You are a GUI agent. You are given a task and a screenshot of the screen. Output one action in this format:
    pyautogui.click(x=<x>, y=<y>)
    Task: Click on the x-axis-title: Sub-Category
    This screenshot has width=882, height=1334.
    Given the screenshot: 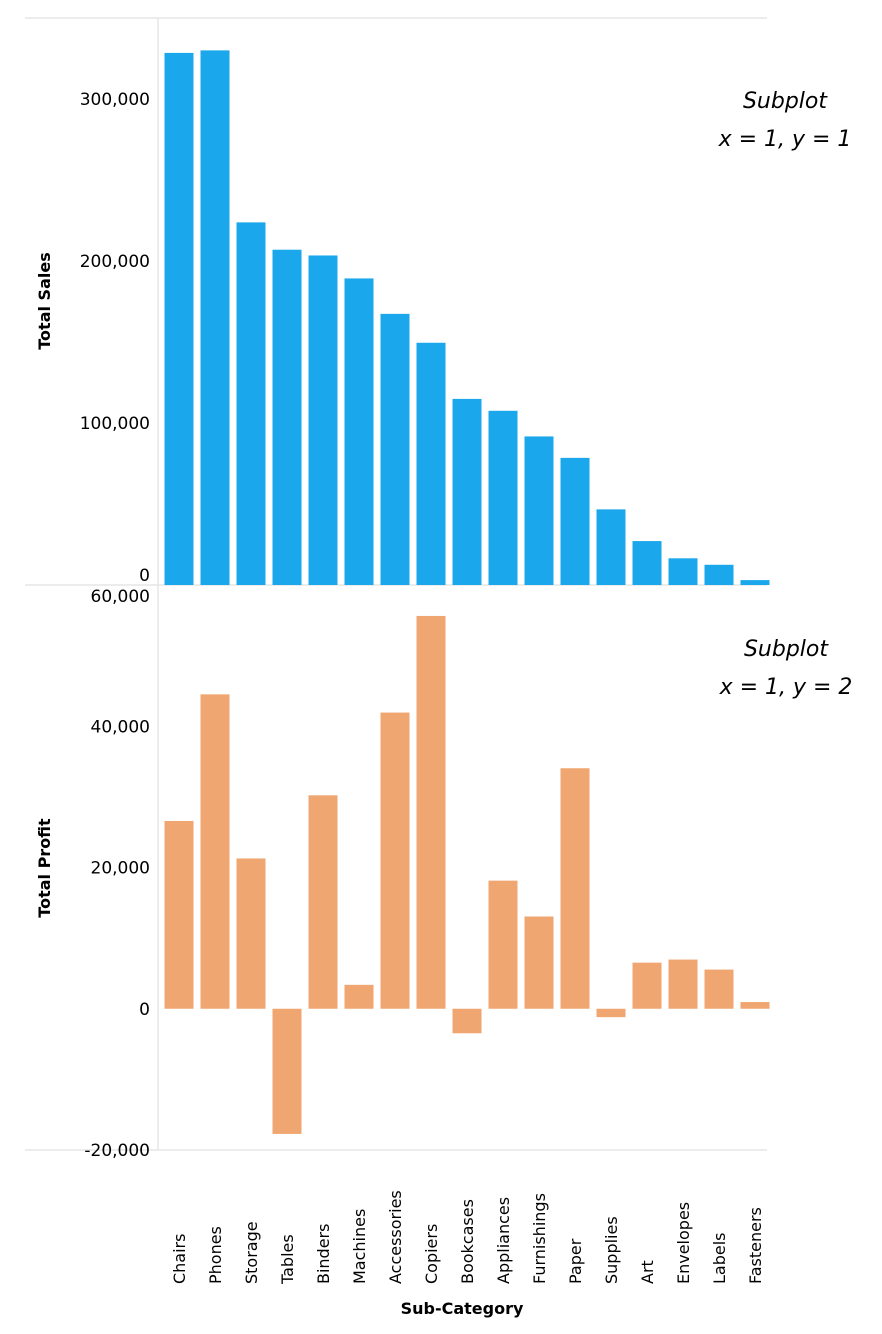 What is the action you would take?
    pyautogui.click(x=462, y=1308)
    